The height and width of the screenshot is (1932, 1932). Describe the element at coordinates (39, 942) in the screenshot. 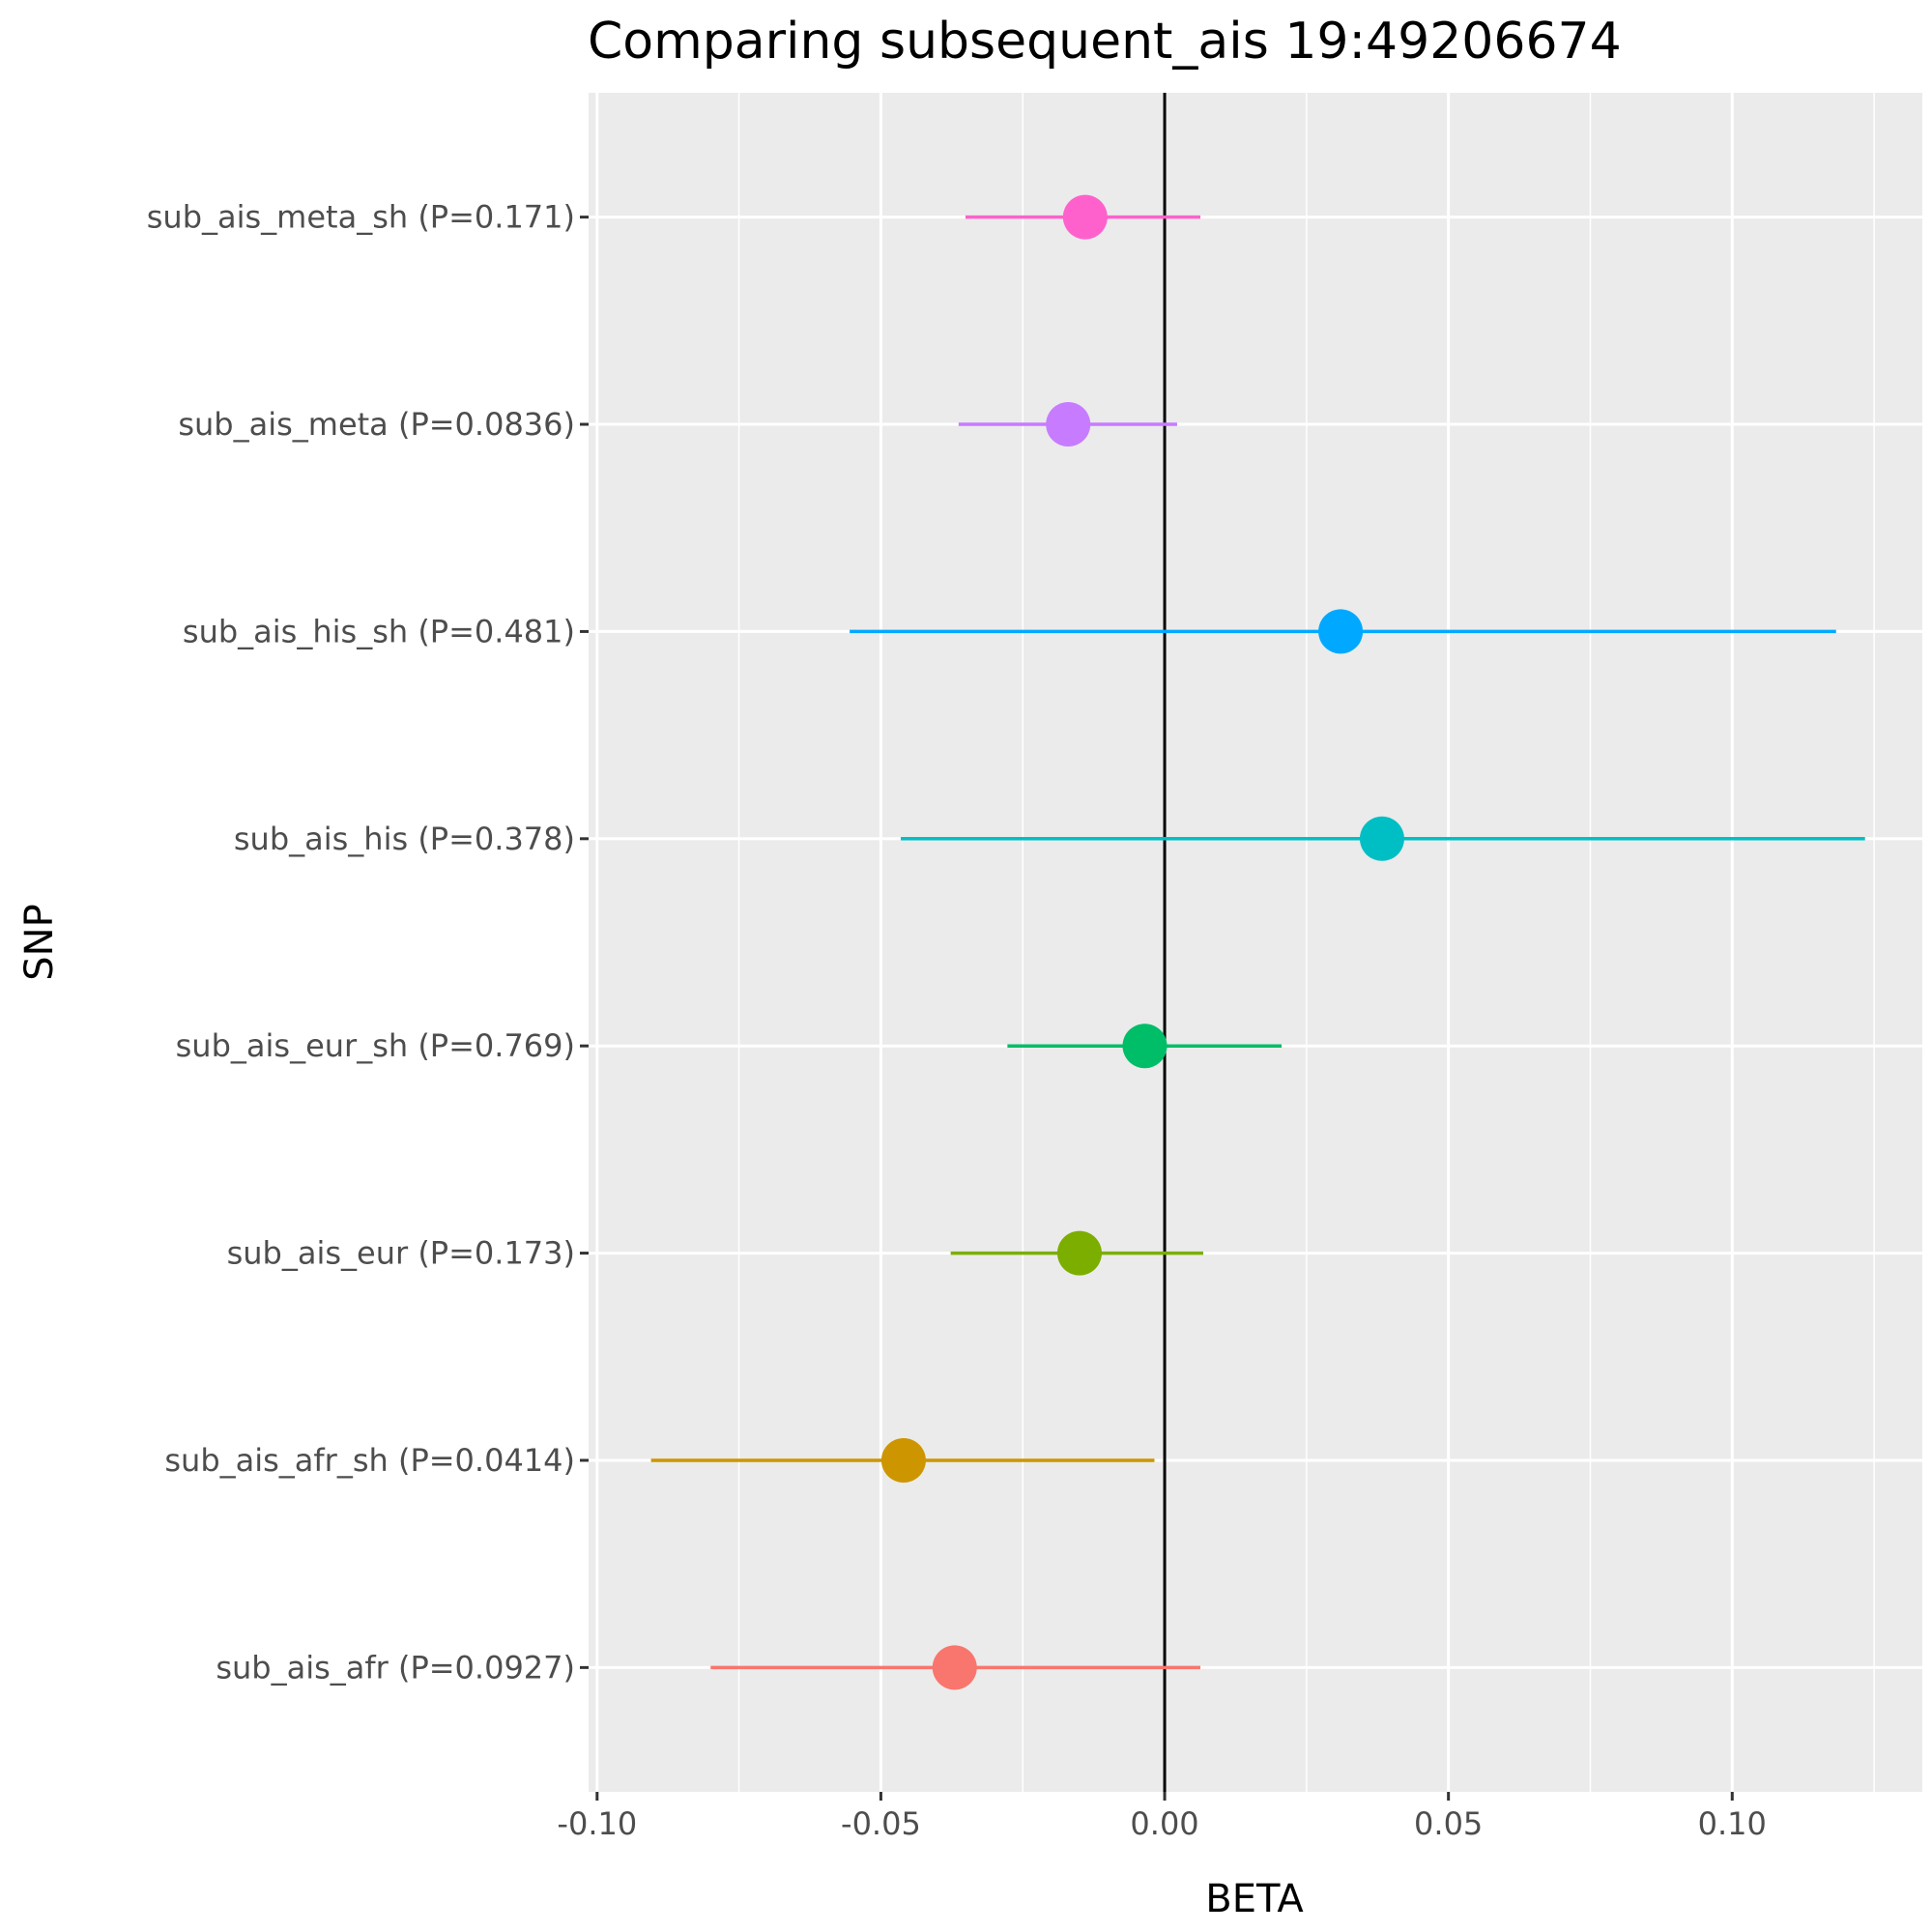

I see `y-axis-title: SNP` at that location.